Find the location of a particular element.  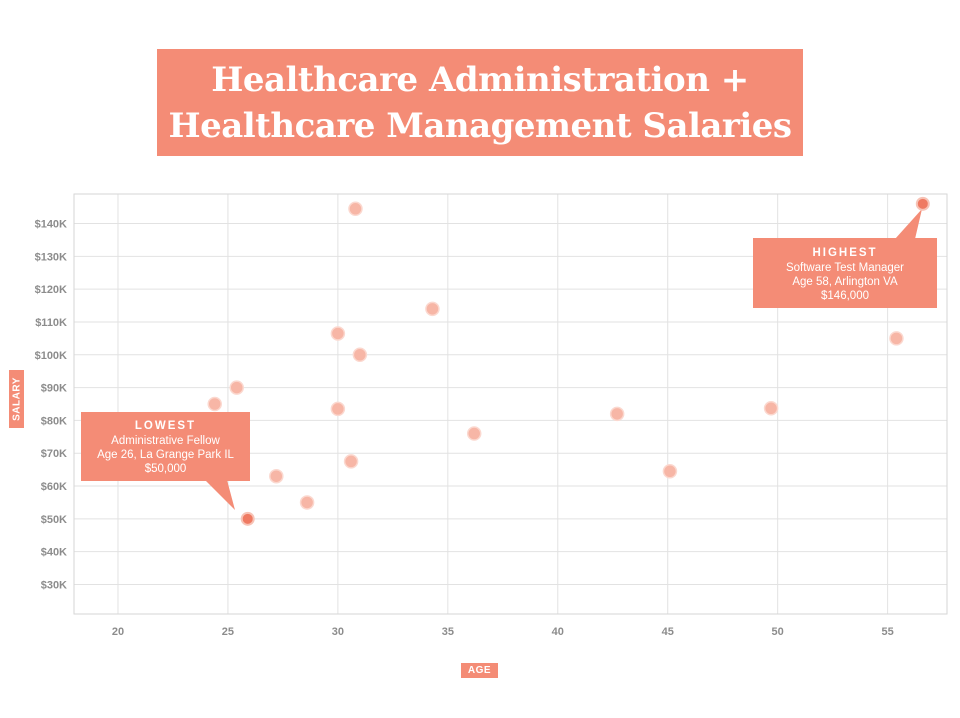

lowest-callout-pointer is located at coordinates (220, 495).